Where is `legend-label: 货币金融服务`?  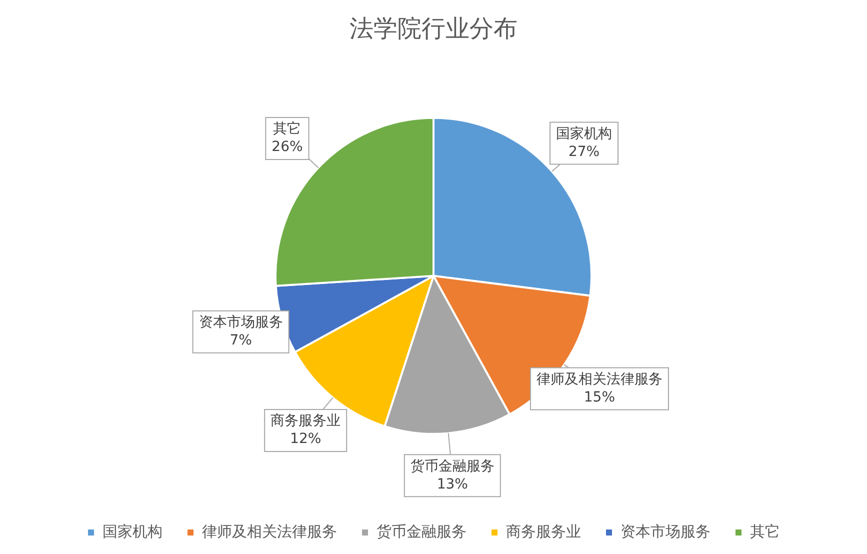
legend-label: 货币金融服务 is located at coordinates (421, 531).